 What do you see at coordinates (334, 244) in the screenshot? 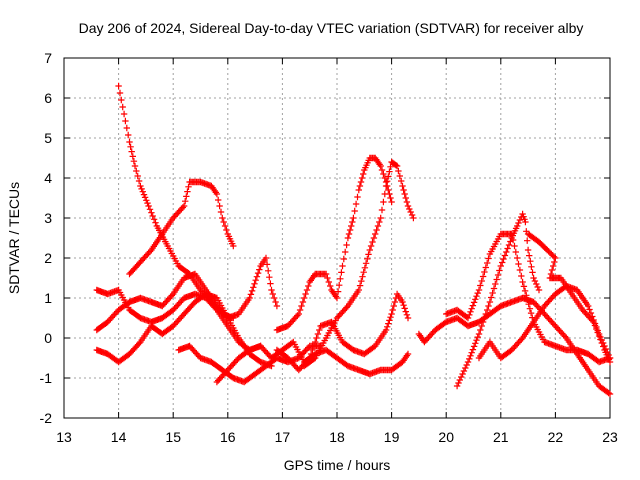
I see `series-arc-h` at bounding box center [334, 244].